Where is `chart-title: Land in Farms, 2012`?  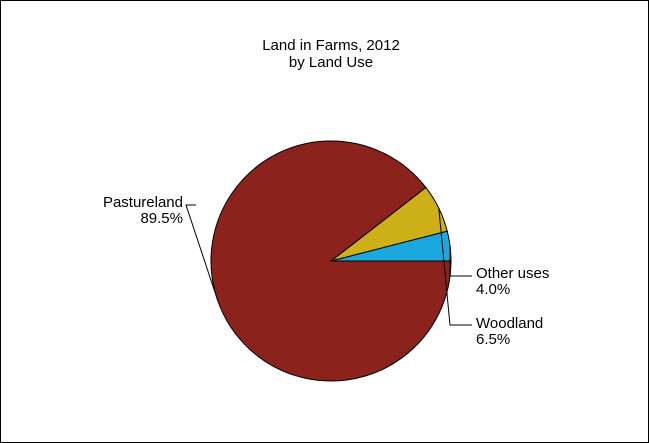
chart-title: Land in Farms, 2012 is located at coordinates (331, 45).